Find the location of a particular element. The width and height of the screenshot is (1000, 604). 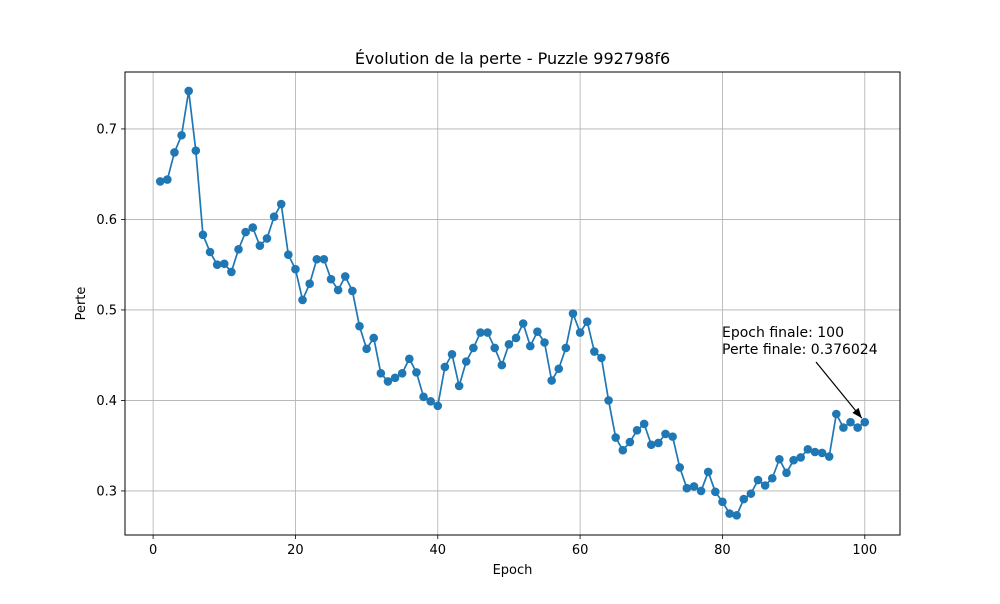

y-tick-label: 0.5 is located at coordinates (106, 310).